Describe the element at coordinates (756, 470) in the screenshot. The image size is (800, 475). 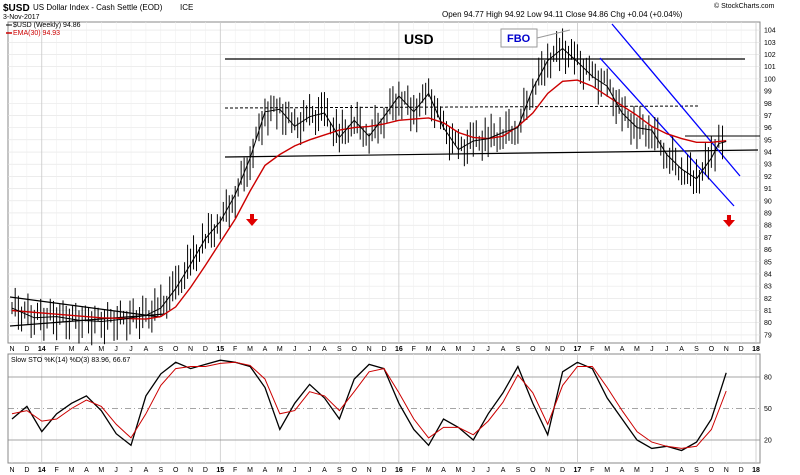
I see `oscillator-x-tick-label: 18` at that location.